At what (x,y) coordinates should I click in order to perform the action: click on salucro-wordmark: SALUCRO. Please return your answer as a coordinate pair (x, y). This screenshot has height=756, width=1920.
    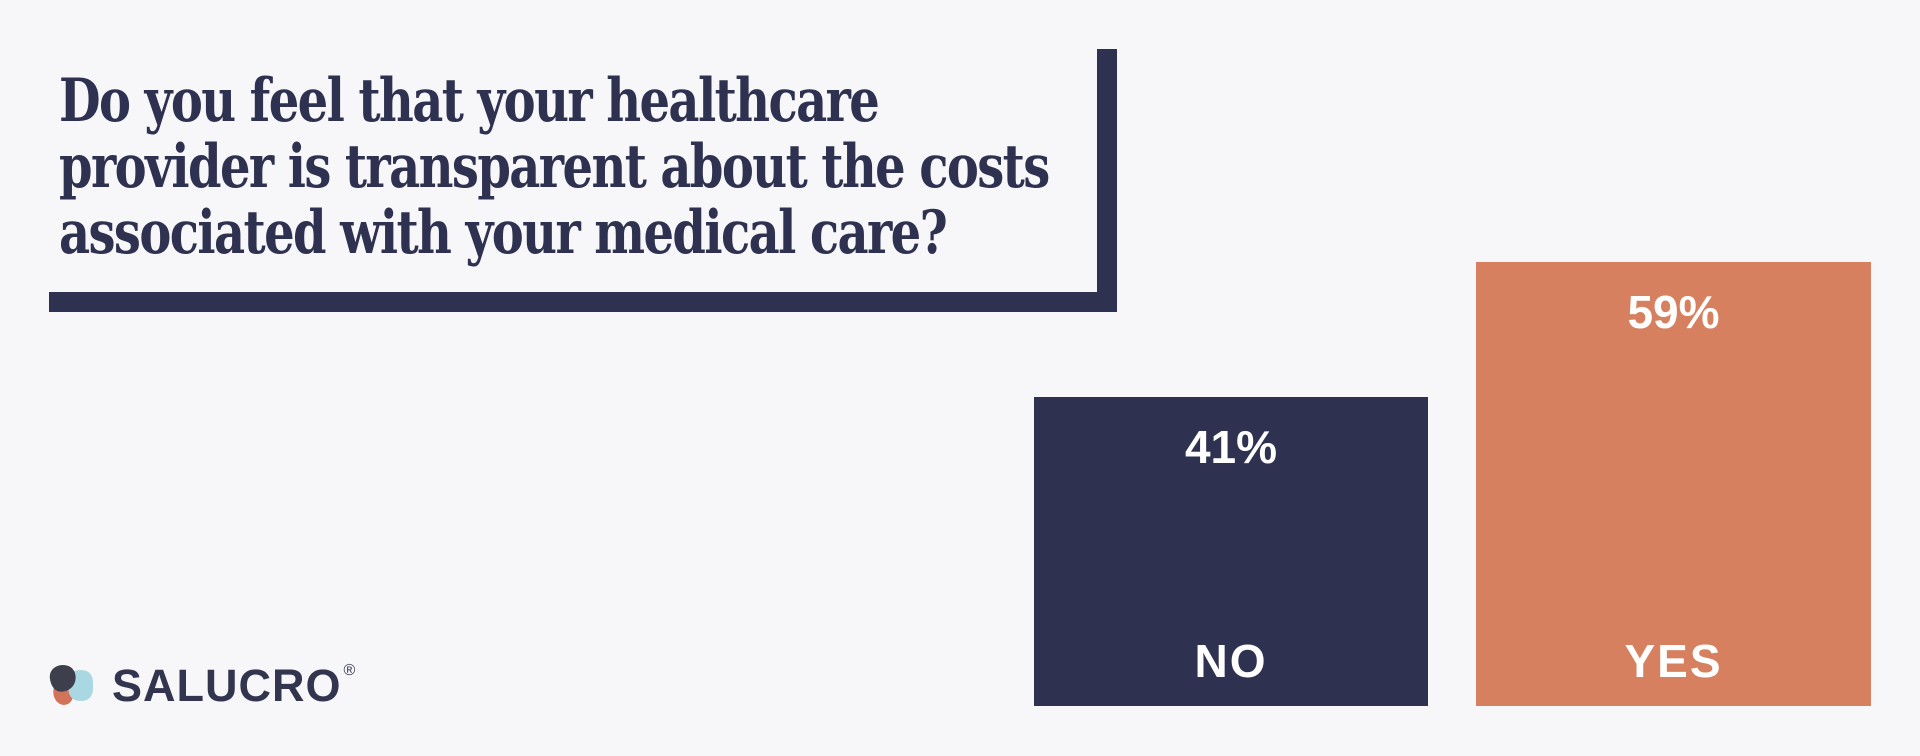
    Looking at the image, I should click on (227, 685).